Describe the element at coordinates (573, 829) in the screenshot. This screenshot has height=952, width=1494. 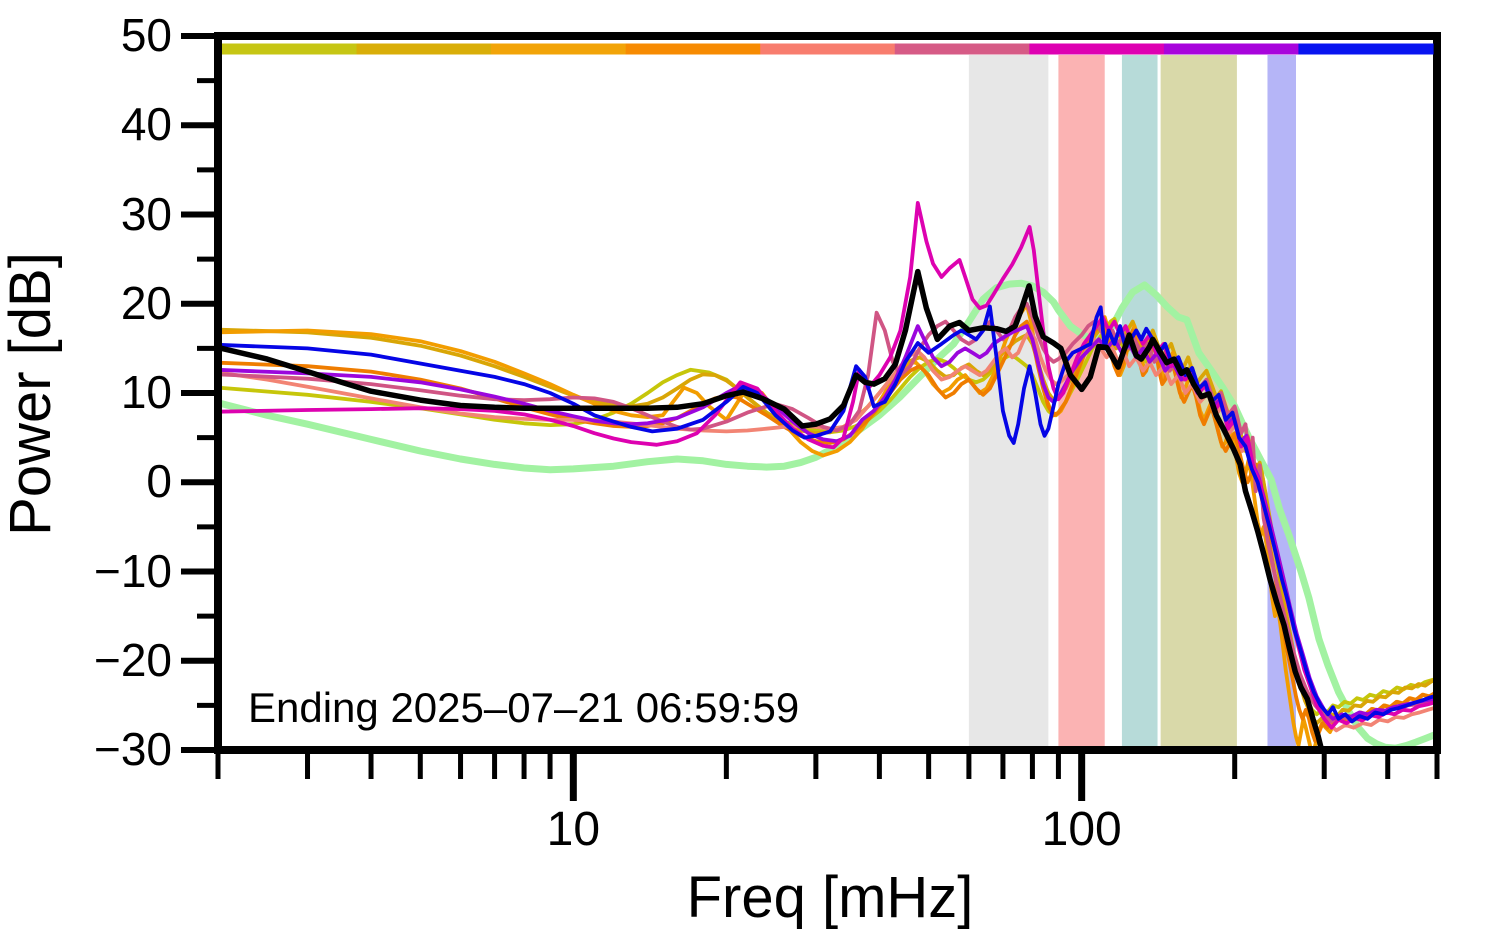
I see `x-tick-label: 10` at that location.